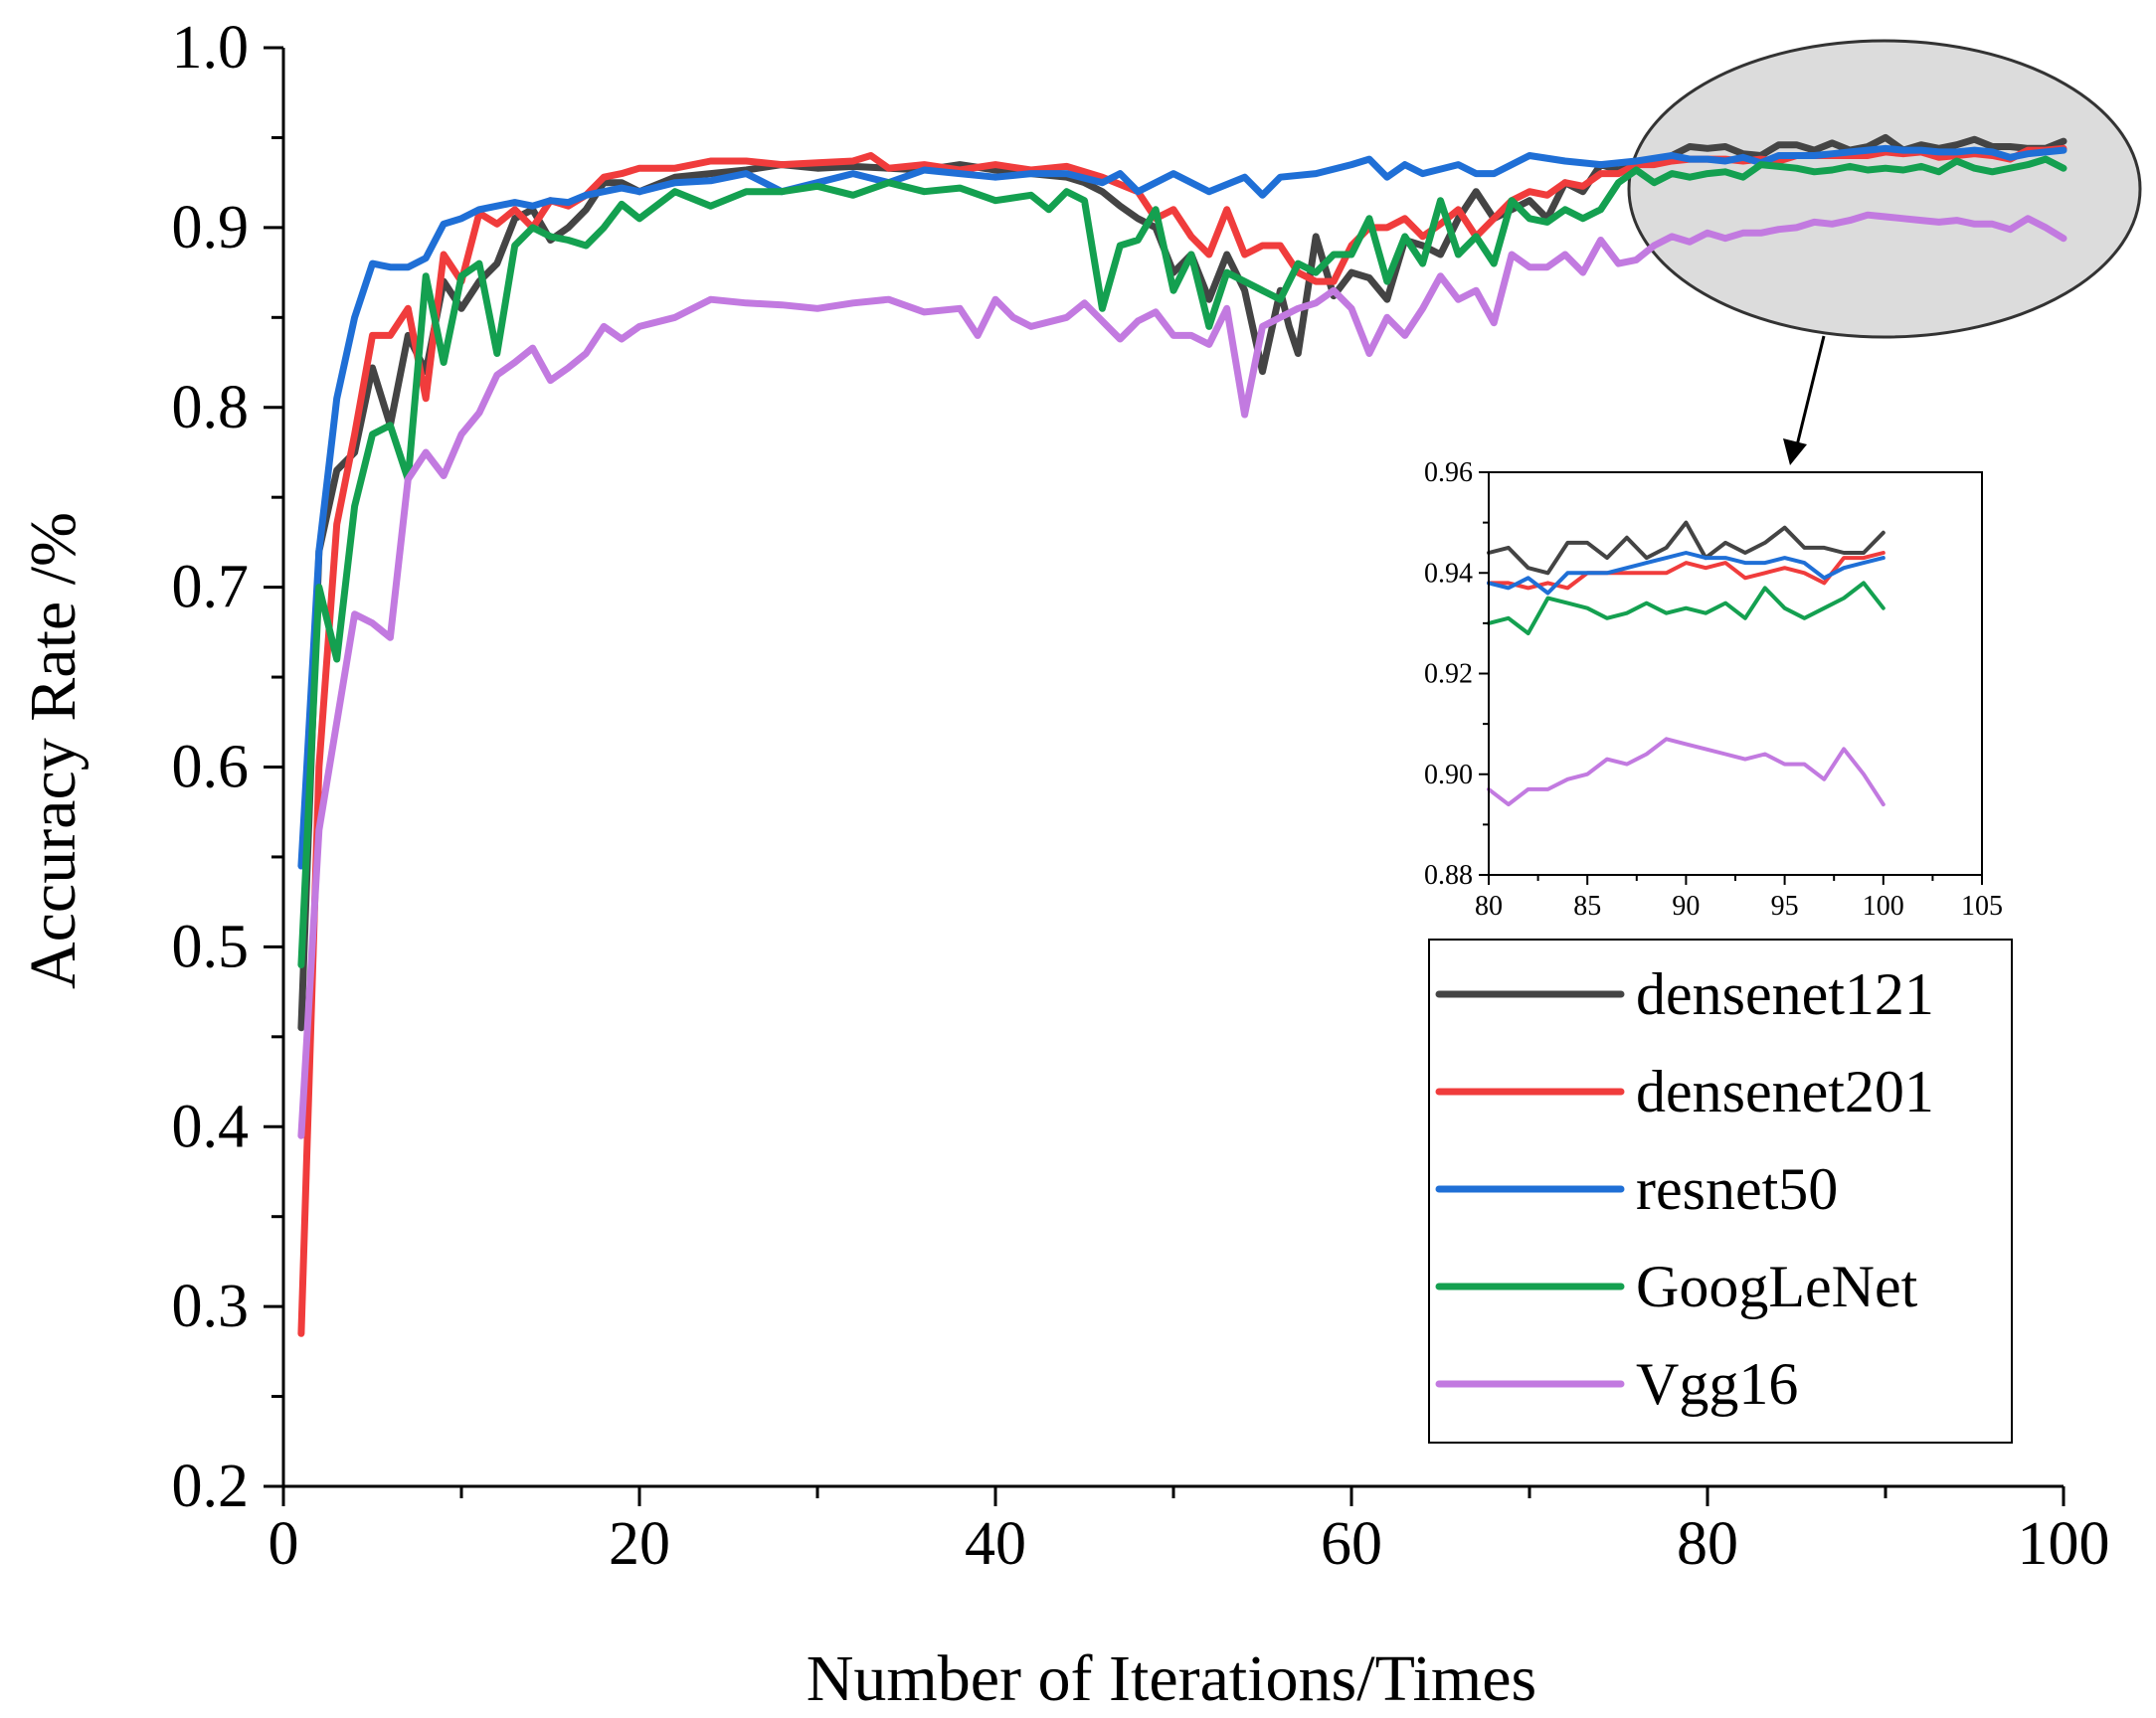 This screenshot has width=2156, height=1718. Describe the element at coordinates (1587, 906) in the screenshot. I see `inset-x-tick-label: 85` at that location.